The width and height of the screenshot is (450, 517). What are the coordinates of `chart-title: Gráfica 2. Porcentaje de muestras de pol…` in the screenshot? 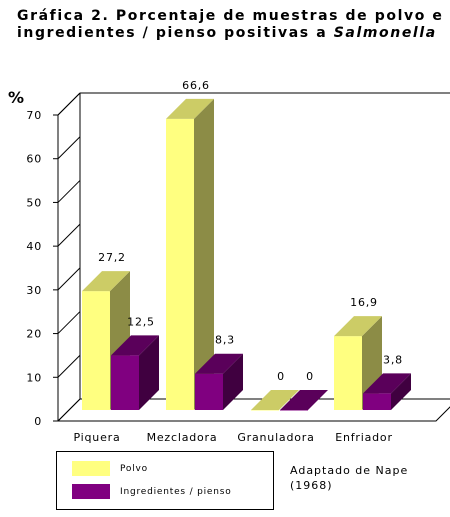 It's located at (232, 25).